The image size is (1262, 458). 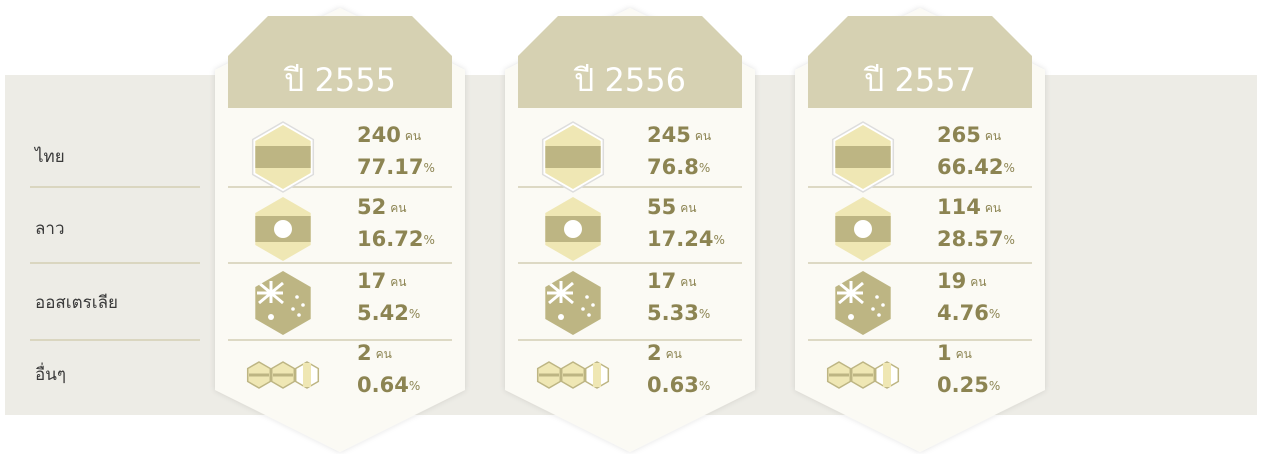 I want to click on percent: 77.17%, so click(x=396, y=167).